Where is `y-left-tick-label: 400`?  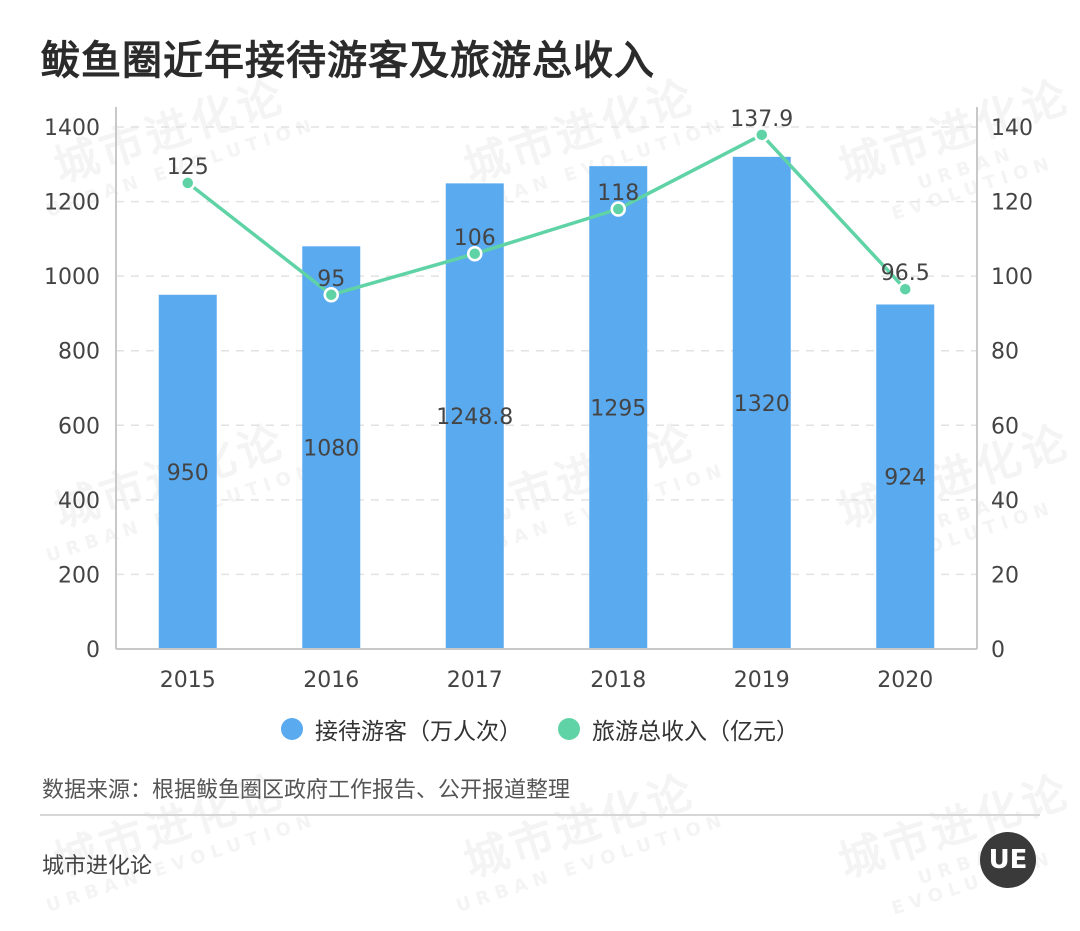
y-left-tick-label: 400 is located at coordinates (79, 501).